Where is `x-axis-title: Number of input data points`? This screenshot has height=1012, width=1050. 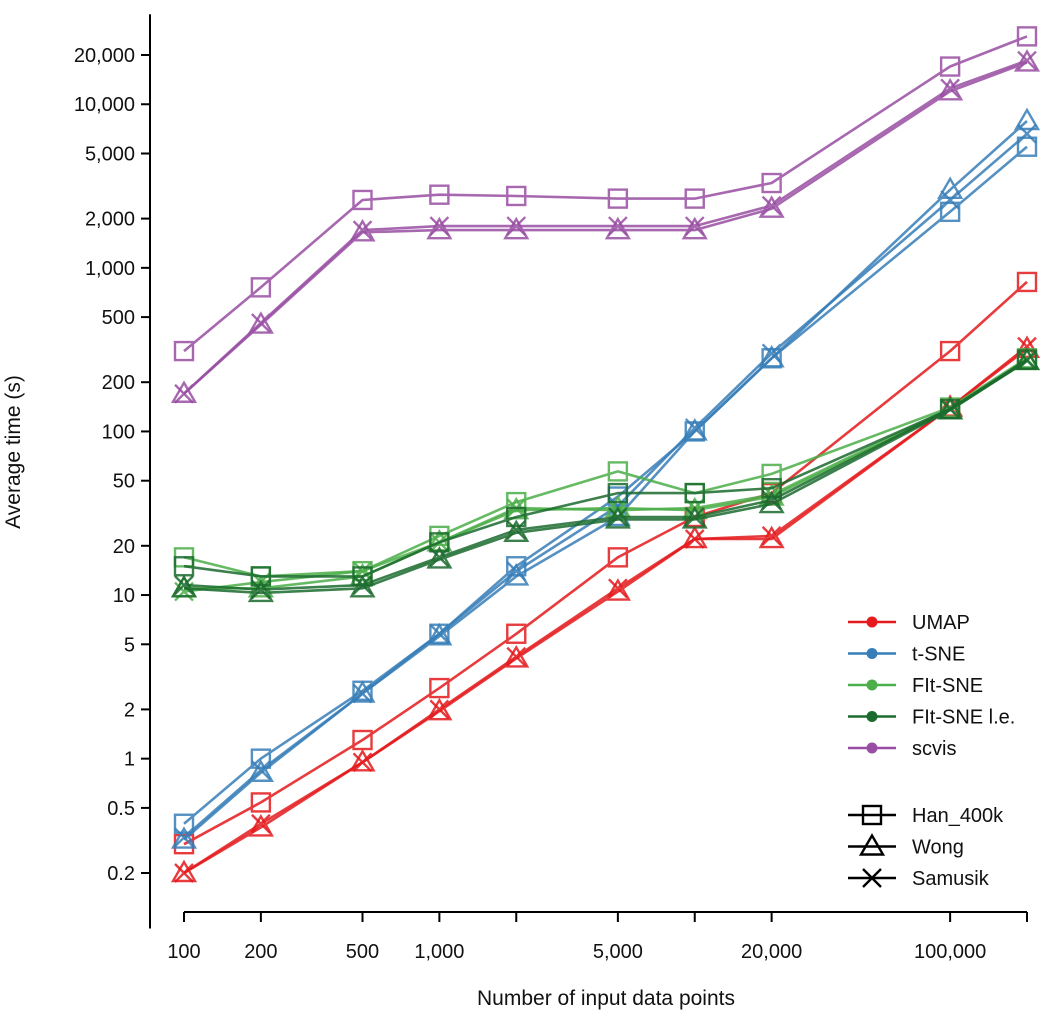 x-axis-title: Number of input data points is located at coordinates (606, 998).